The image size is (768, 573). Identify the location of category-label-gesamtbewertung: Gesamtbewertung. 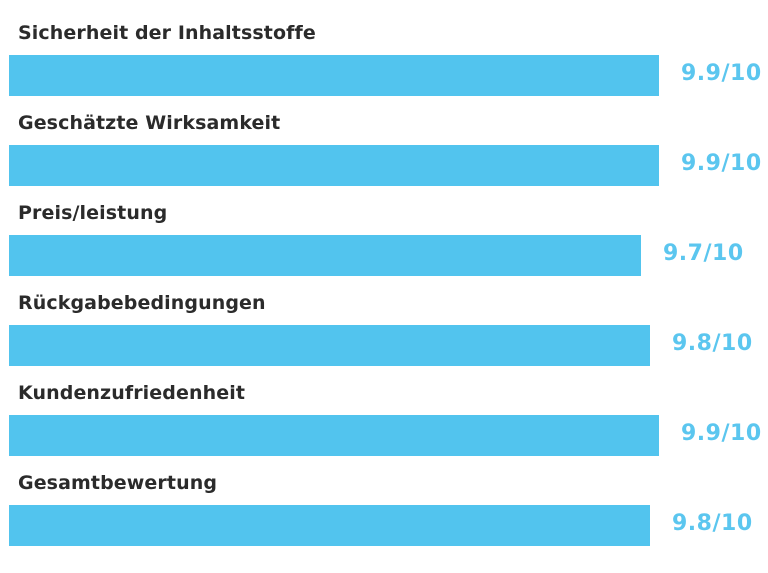
(118, 483).